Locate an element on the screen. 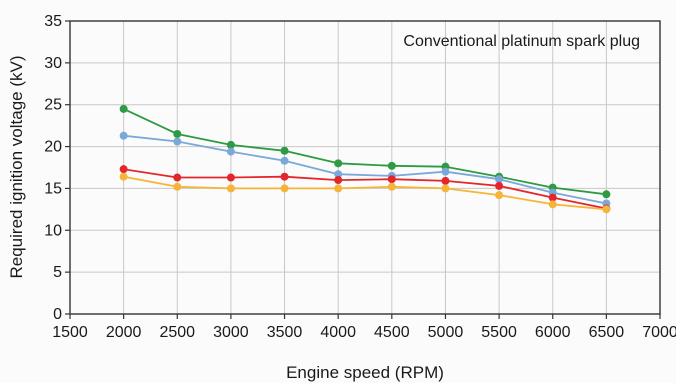  y-tick-label: 20 is located at coordinates (53, 147).